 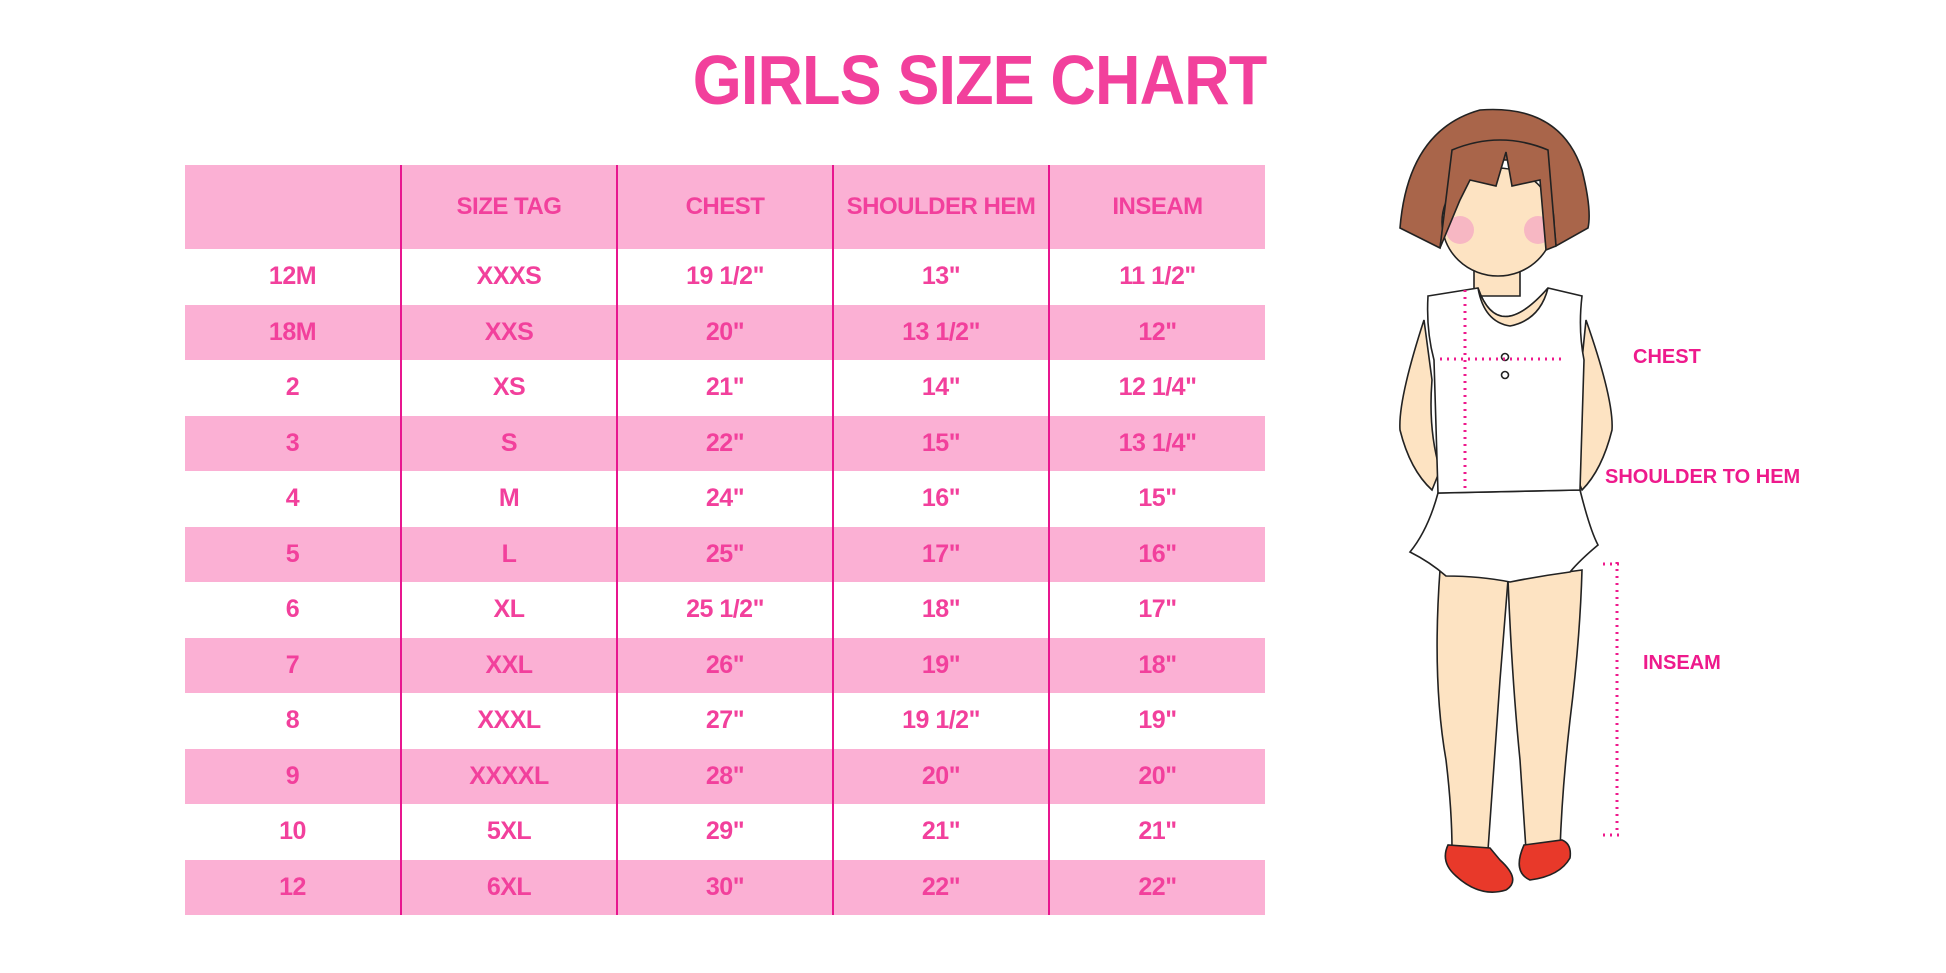 I want to click on cell-shoulder-hem: 13", so click(x=940, y=277).